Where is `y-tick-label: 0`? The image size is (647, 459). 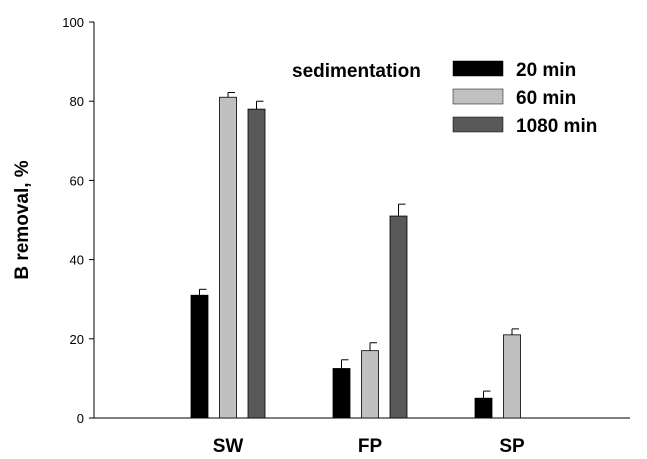
y-tick-label: 0 is located at coordinates (80, 418).